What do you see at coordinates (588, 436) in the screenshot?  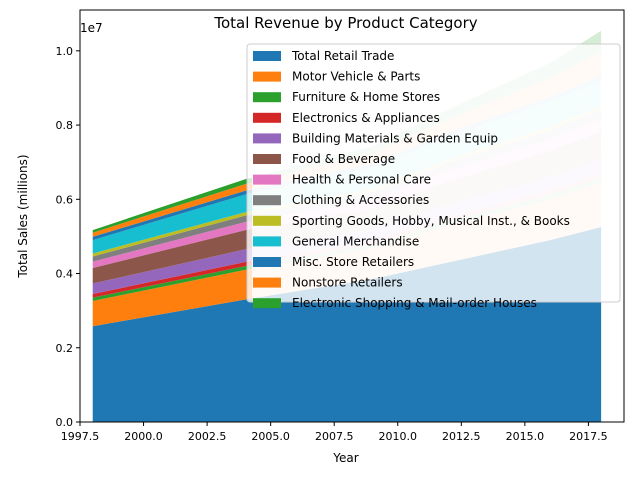 I see `x-tick-label: 2017.5` at bounding box center [588, 436].